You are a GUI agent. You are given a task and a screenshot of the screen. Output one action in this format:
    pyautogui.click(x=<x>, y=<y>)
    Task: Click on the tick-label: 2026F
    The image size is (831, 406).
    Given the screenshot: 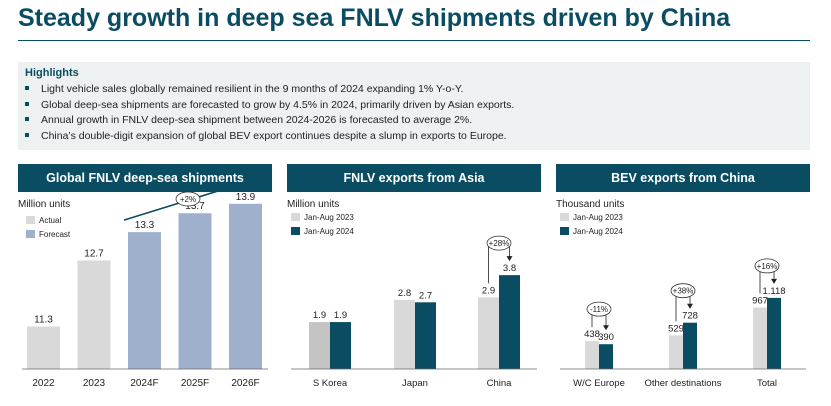 What is the action you would take?
    pyautogui.click(x=245, y=383)
    